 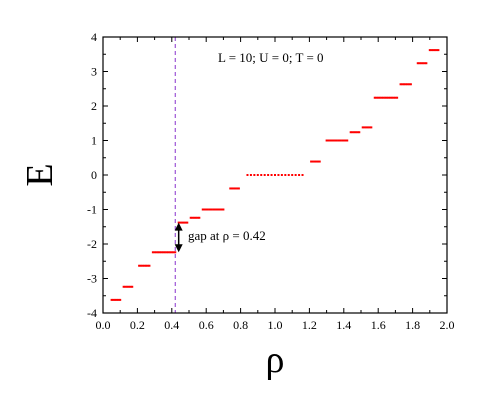 I want to click on x-tick-label: 1.2, so click(x=309, y=325).